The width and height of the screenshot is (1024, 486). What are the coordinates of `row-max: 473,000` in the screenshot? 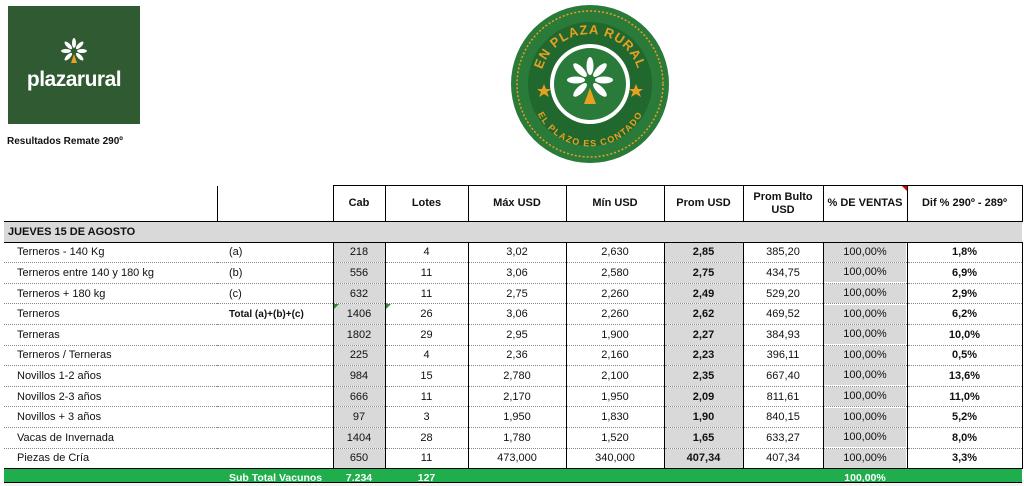 It's located at (516, 459).